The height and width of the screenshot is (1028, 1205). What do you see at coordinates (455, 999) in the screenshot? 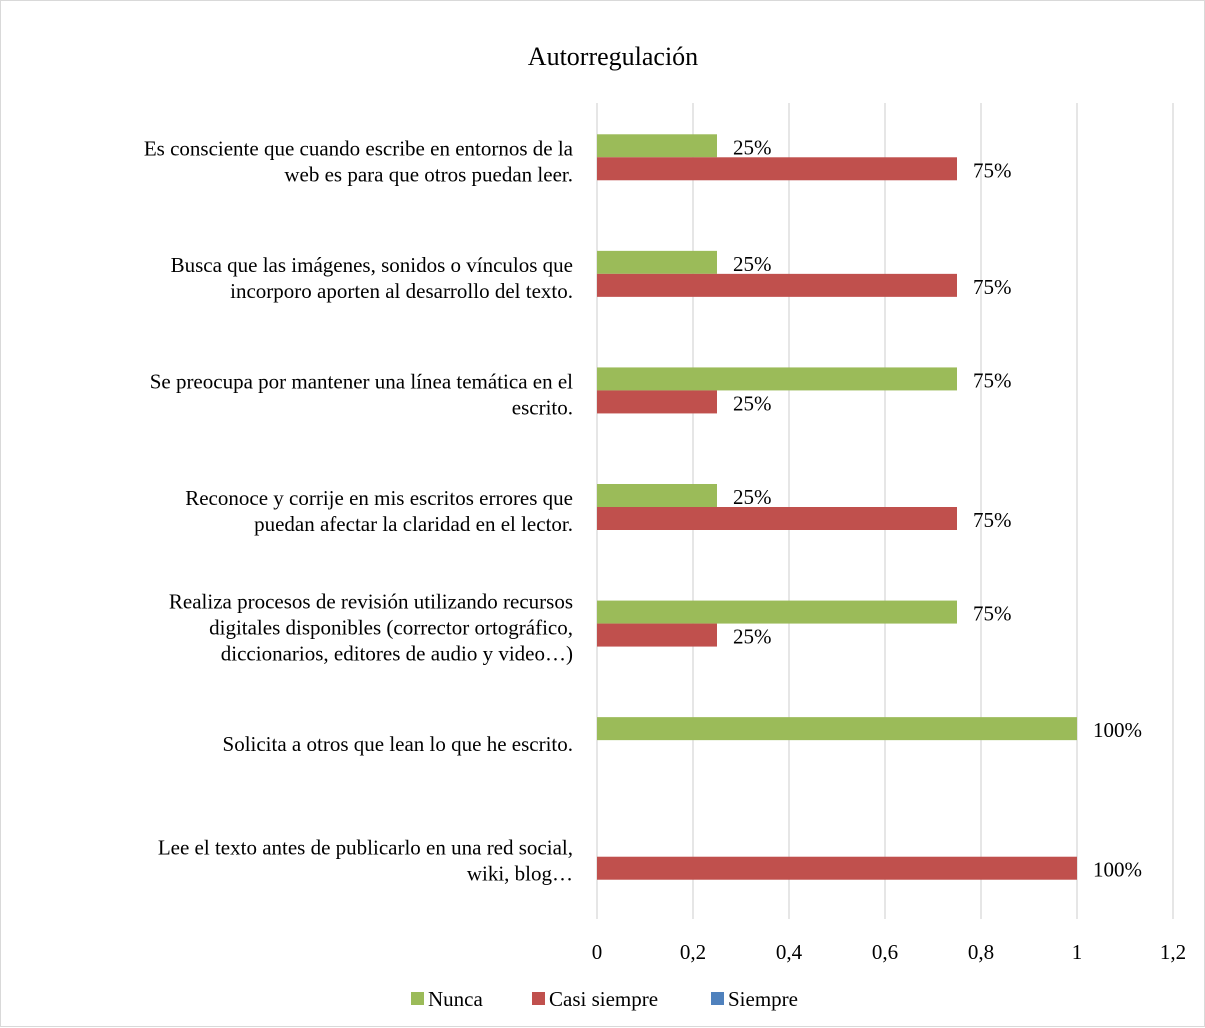
I see `legend-label: Nunca` at bounding box center [455, 999].